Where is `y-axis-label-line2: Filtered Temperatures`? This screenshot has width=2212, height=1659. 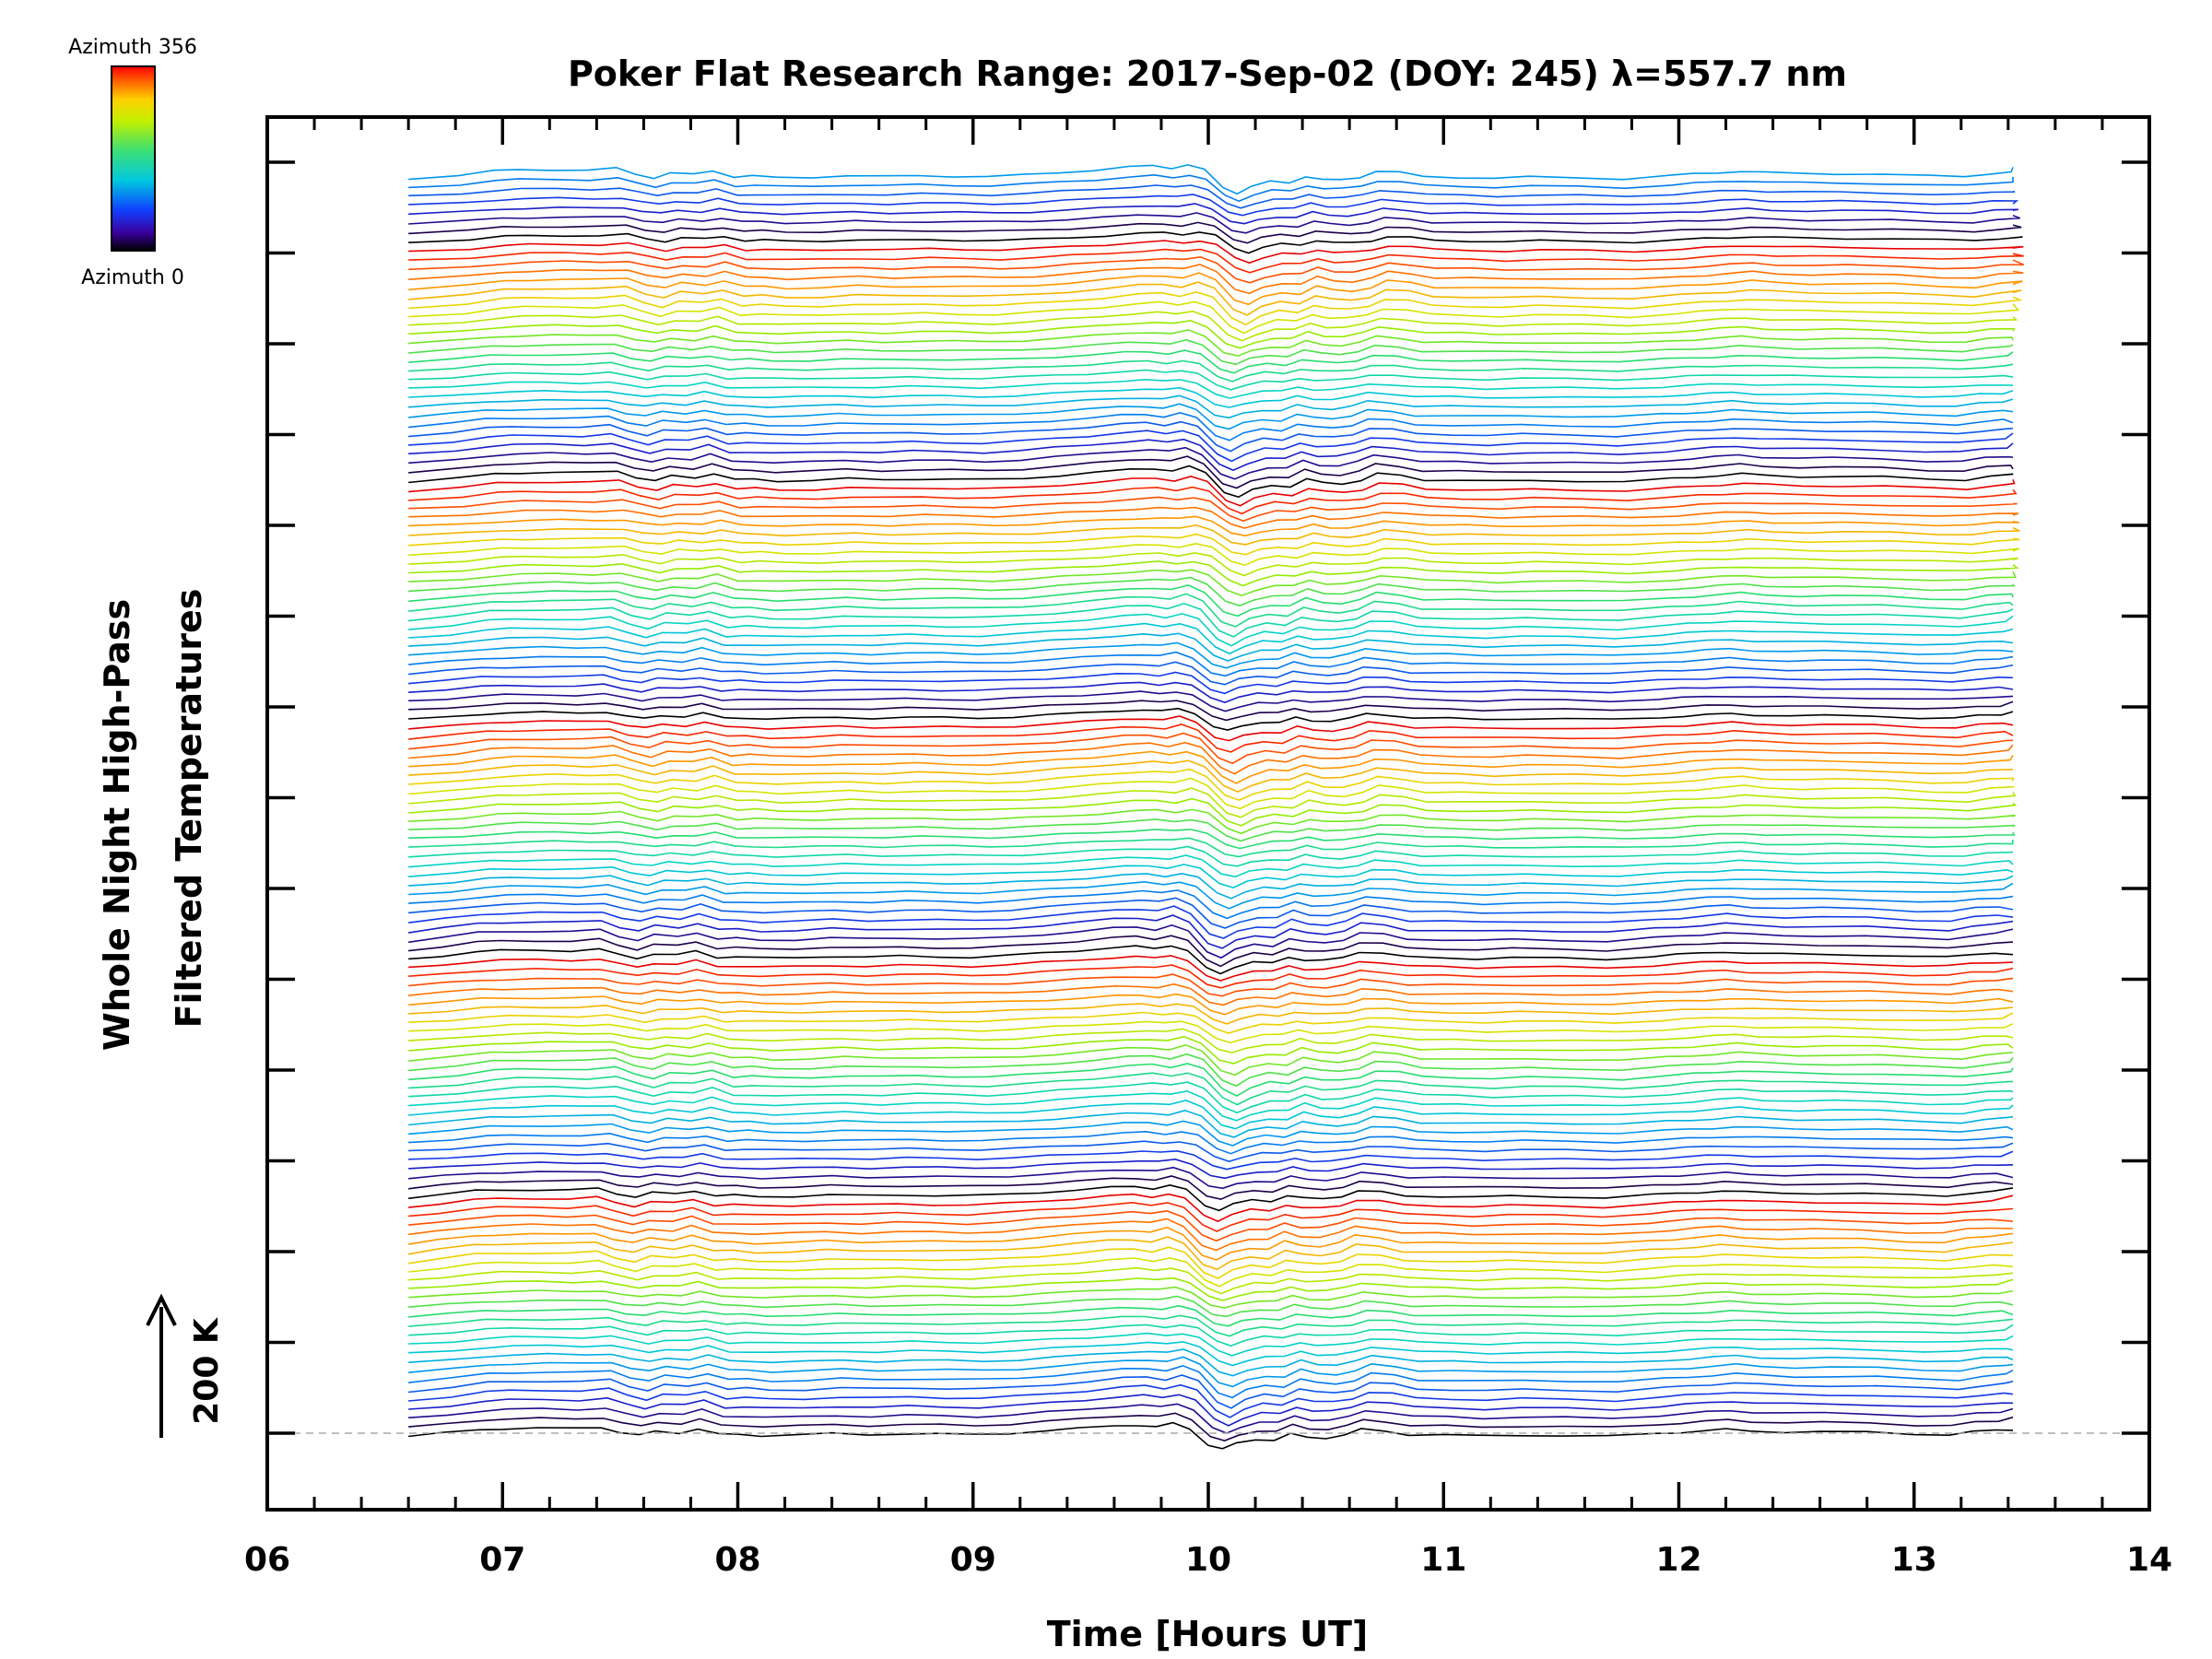
y-axis-label-line2: Filtered Temperatures is located at coordinates (189, 809).